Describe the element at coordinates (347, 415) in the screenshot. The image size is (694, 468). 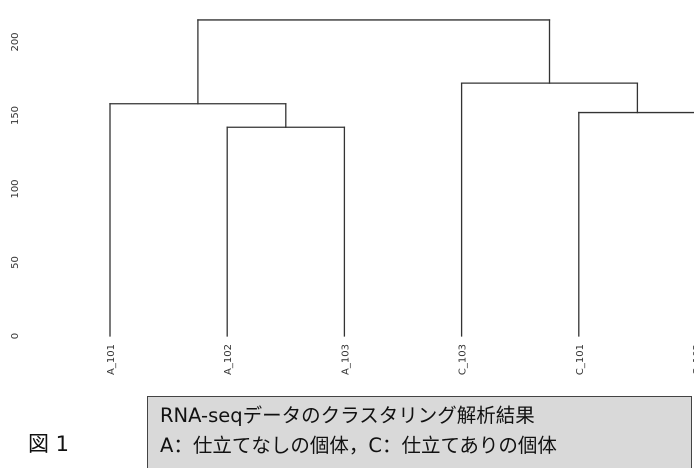
I see `caption-line-1: RNA-seqデータのクラスタリング解析結果` at that location.